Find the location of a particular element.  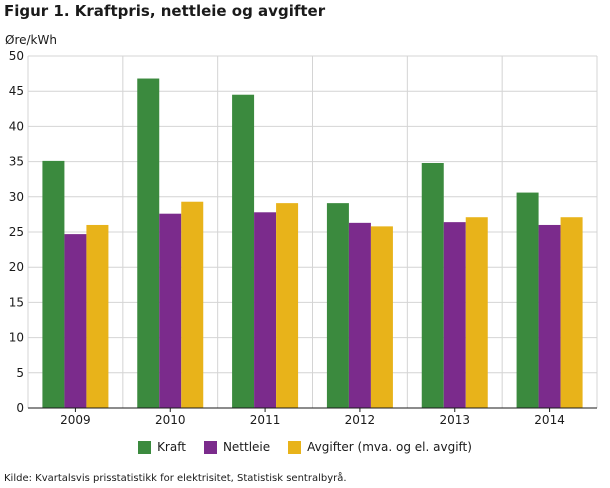

bar-nettleie-2014 is located at coordinates (549, 316).